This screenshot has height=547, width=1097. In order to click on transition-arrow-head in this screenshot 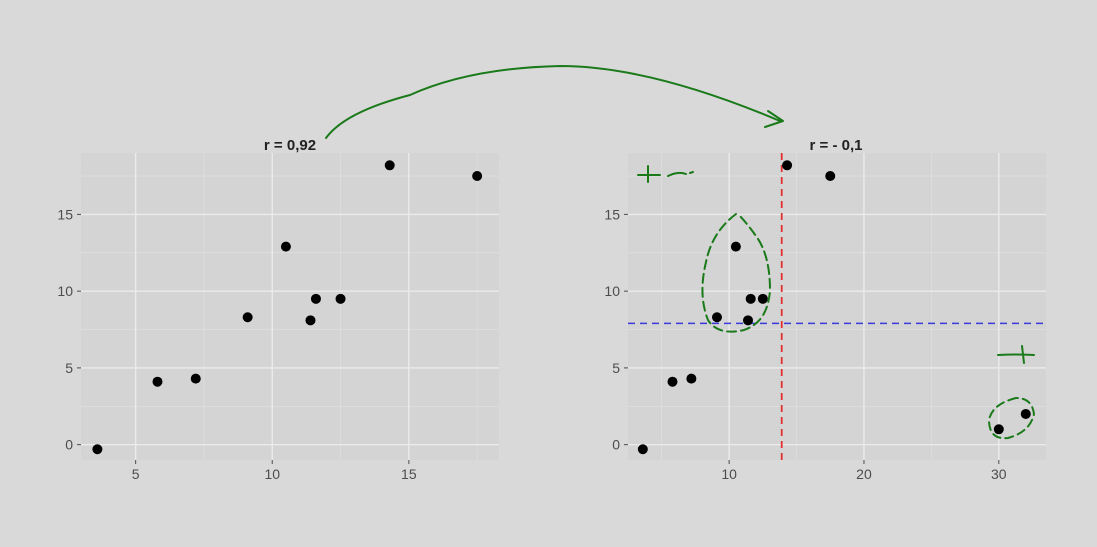, I will do `click(774, 119)`.